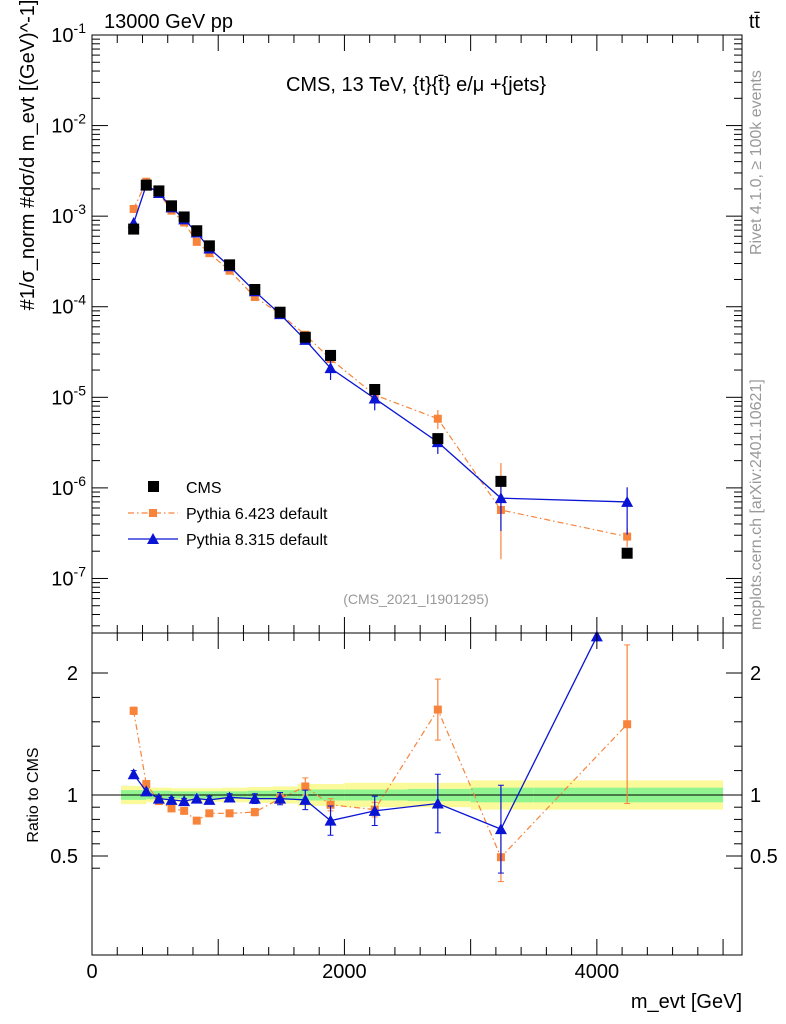 The width and height of the screenshot is (786, 1024). I want to click on y-tick-label: 10⁻³, so click(68, 214).